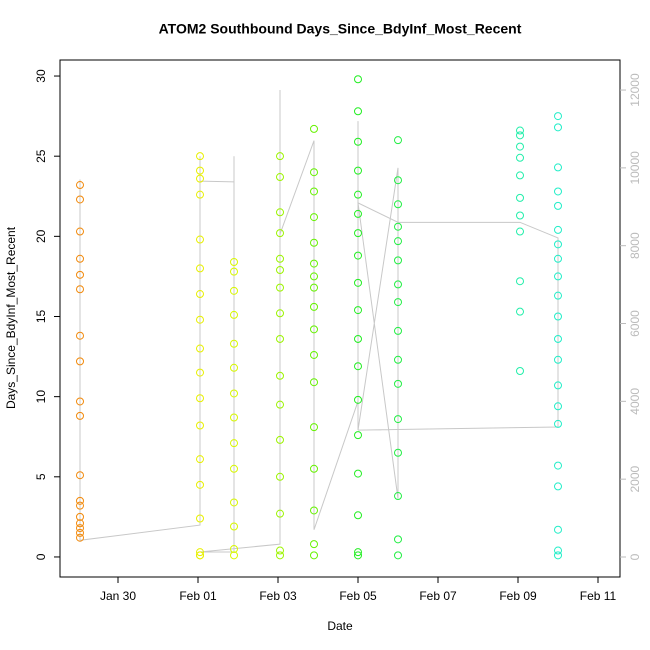 The image size is (650, 650). What do you see at coordinates (41, 476) in the screenshot?
I see `y-tick-label: 5` at bounding box center [41, 476].